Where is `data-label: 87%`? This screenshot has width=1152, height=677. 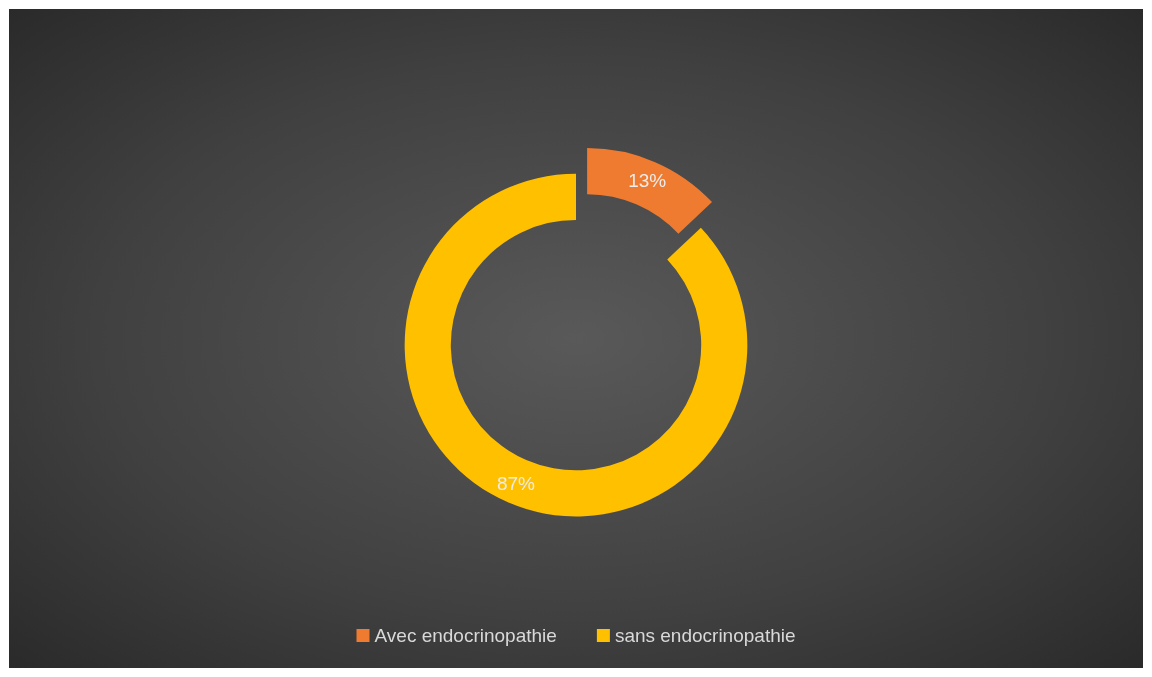
data-label: 87% is located at coordinates (516, 484).